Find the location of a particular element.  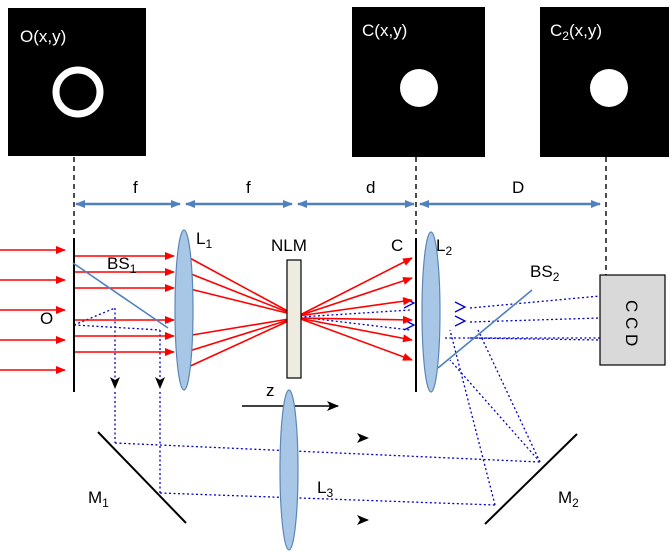

correlation2-panel-label: C2(x,y) is located at coordinates (576, 32).